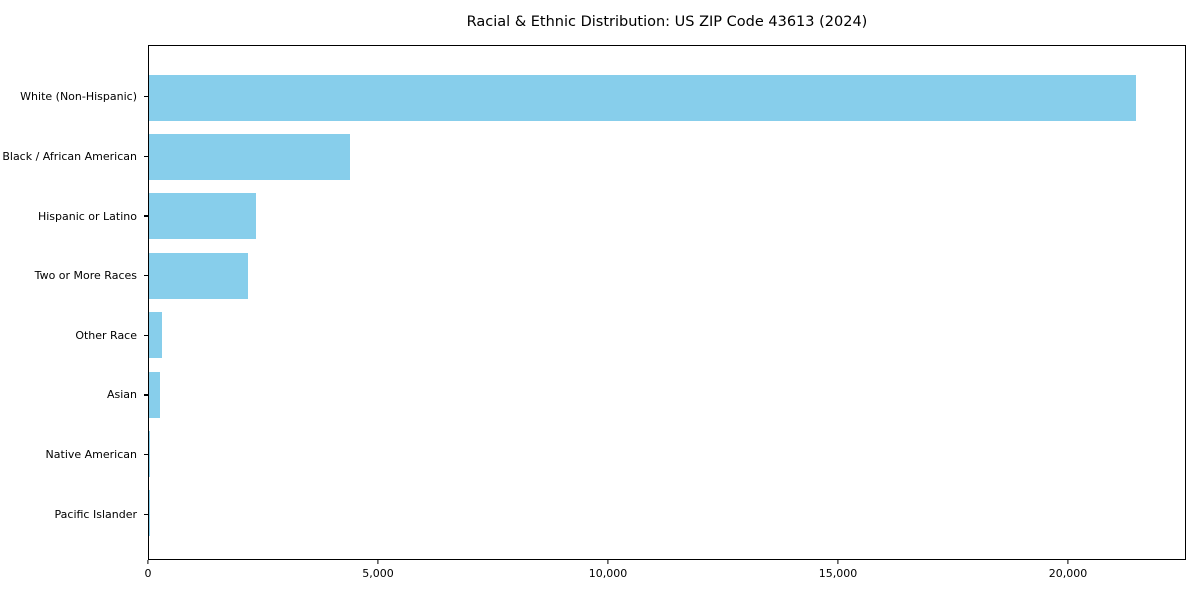  What do you see at coordinates (121, 395) in the screenshot?
I see `y-tick-label: Asian` at bounding box center [121, 395].